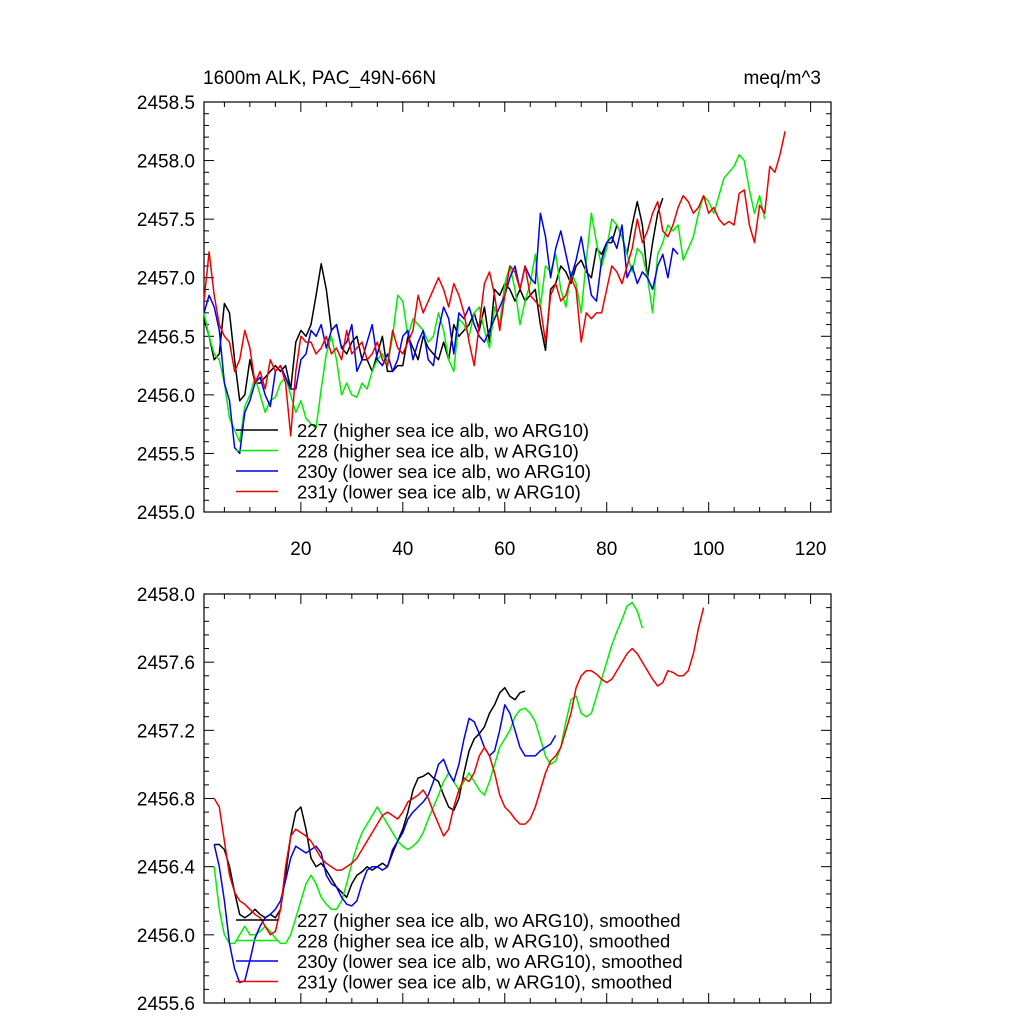 This screenshot has width=1024, height=1029. What do you see at coordinates (166, 103) in the screenshot?
I see `y-tick-label: 2458.5` at bounding box center [166, 103].